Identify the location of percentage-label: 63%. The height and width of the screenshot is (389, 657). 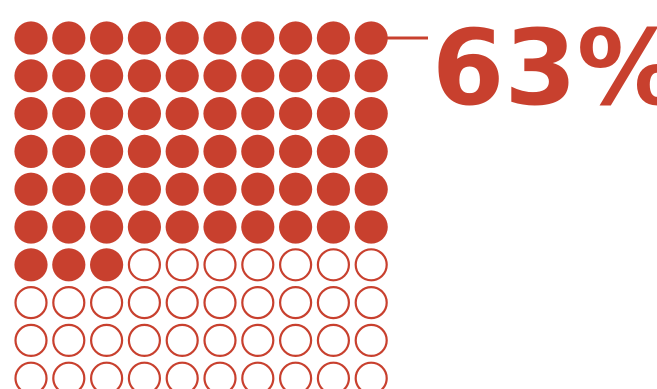
(544, 68).